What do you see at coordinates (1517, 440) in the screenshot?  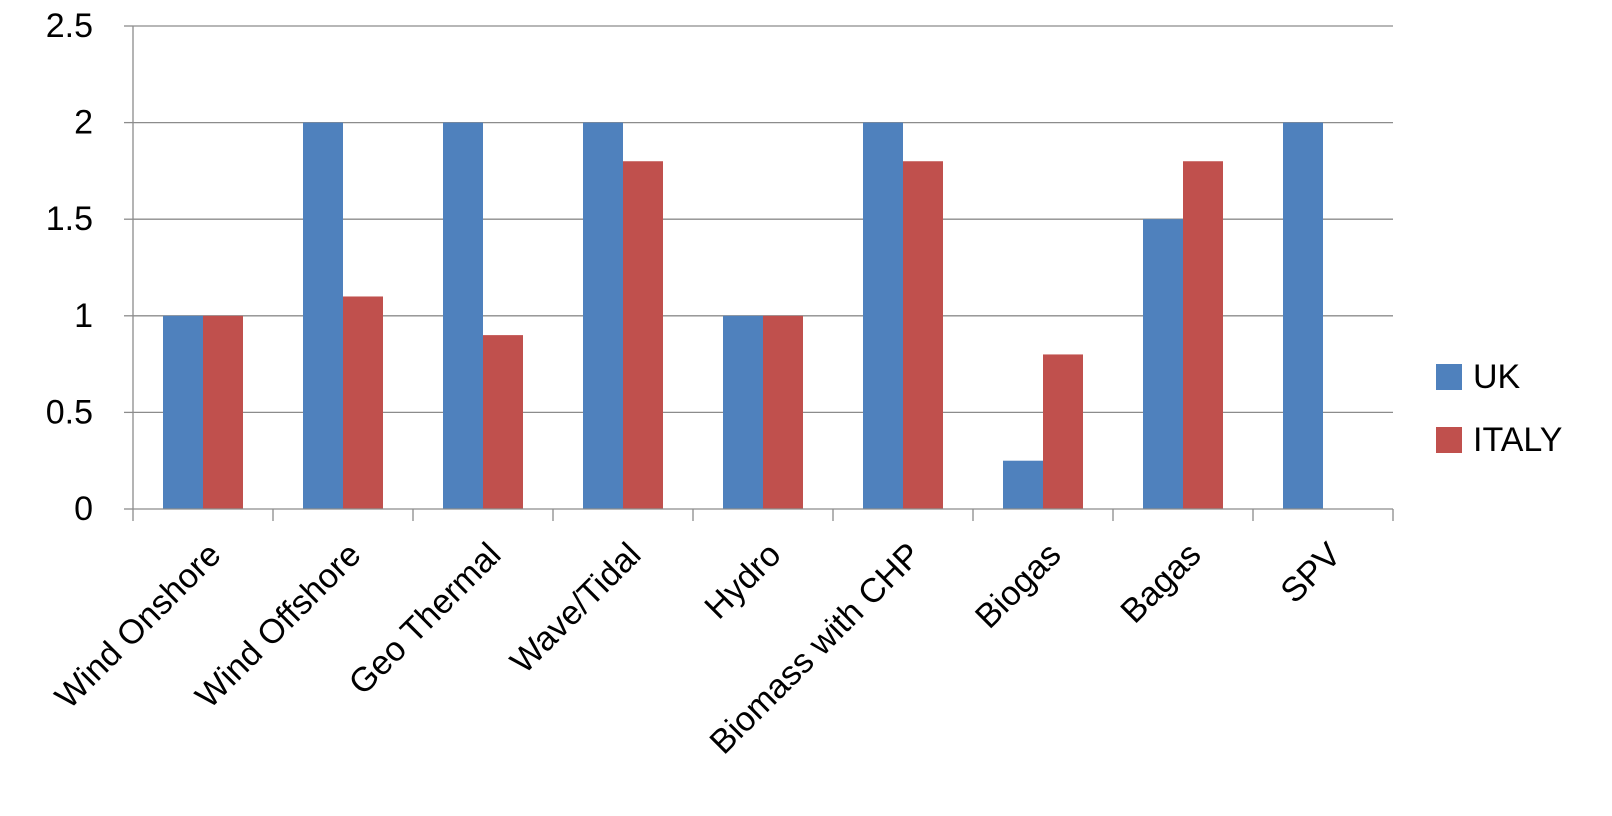 I see `legend-label-italy: ITALY` at bounding box center [1517, 440].